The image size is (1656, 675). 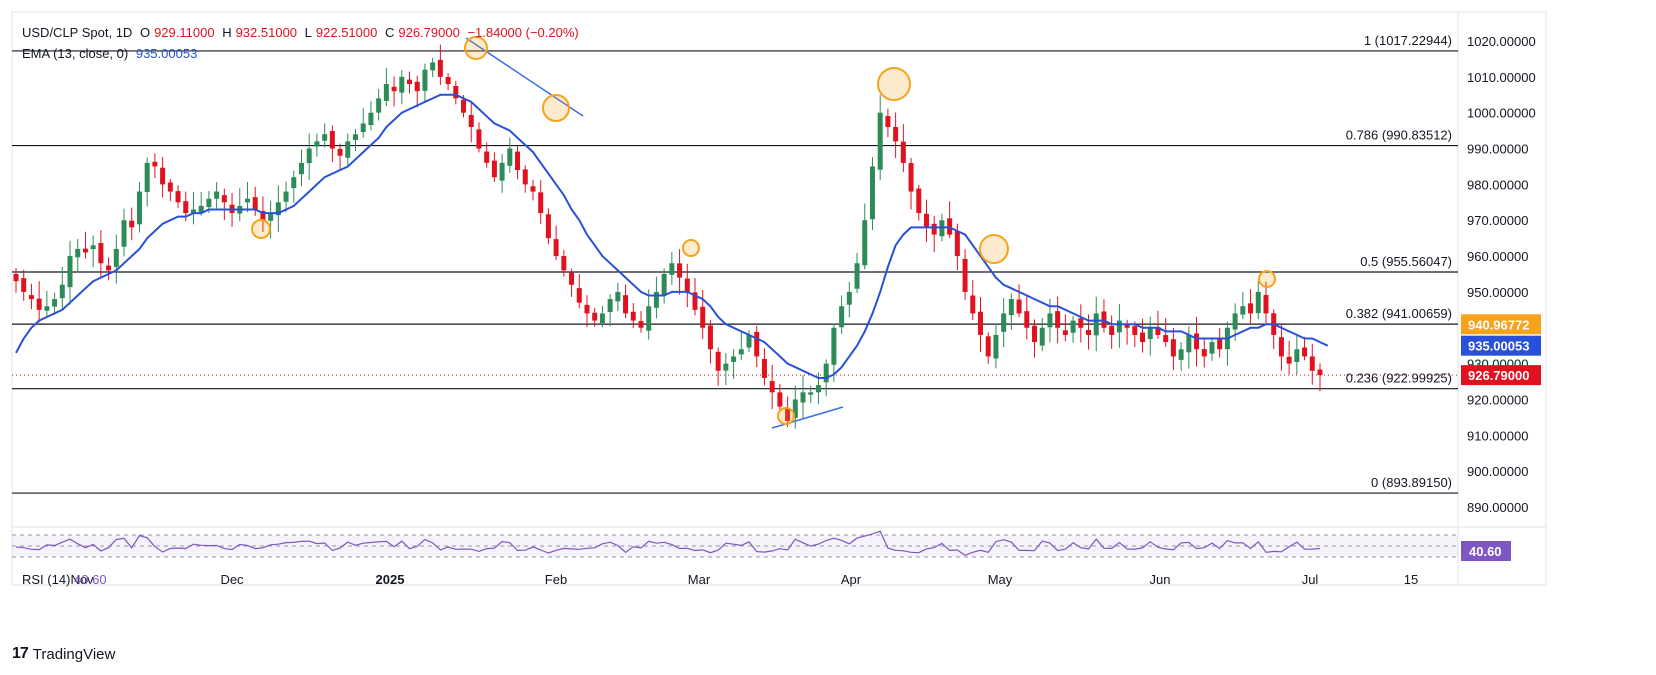 I want to click on open-label: O, so click(x=145, y=32).